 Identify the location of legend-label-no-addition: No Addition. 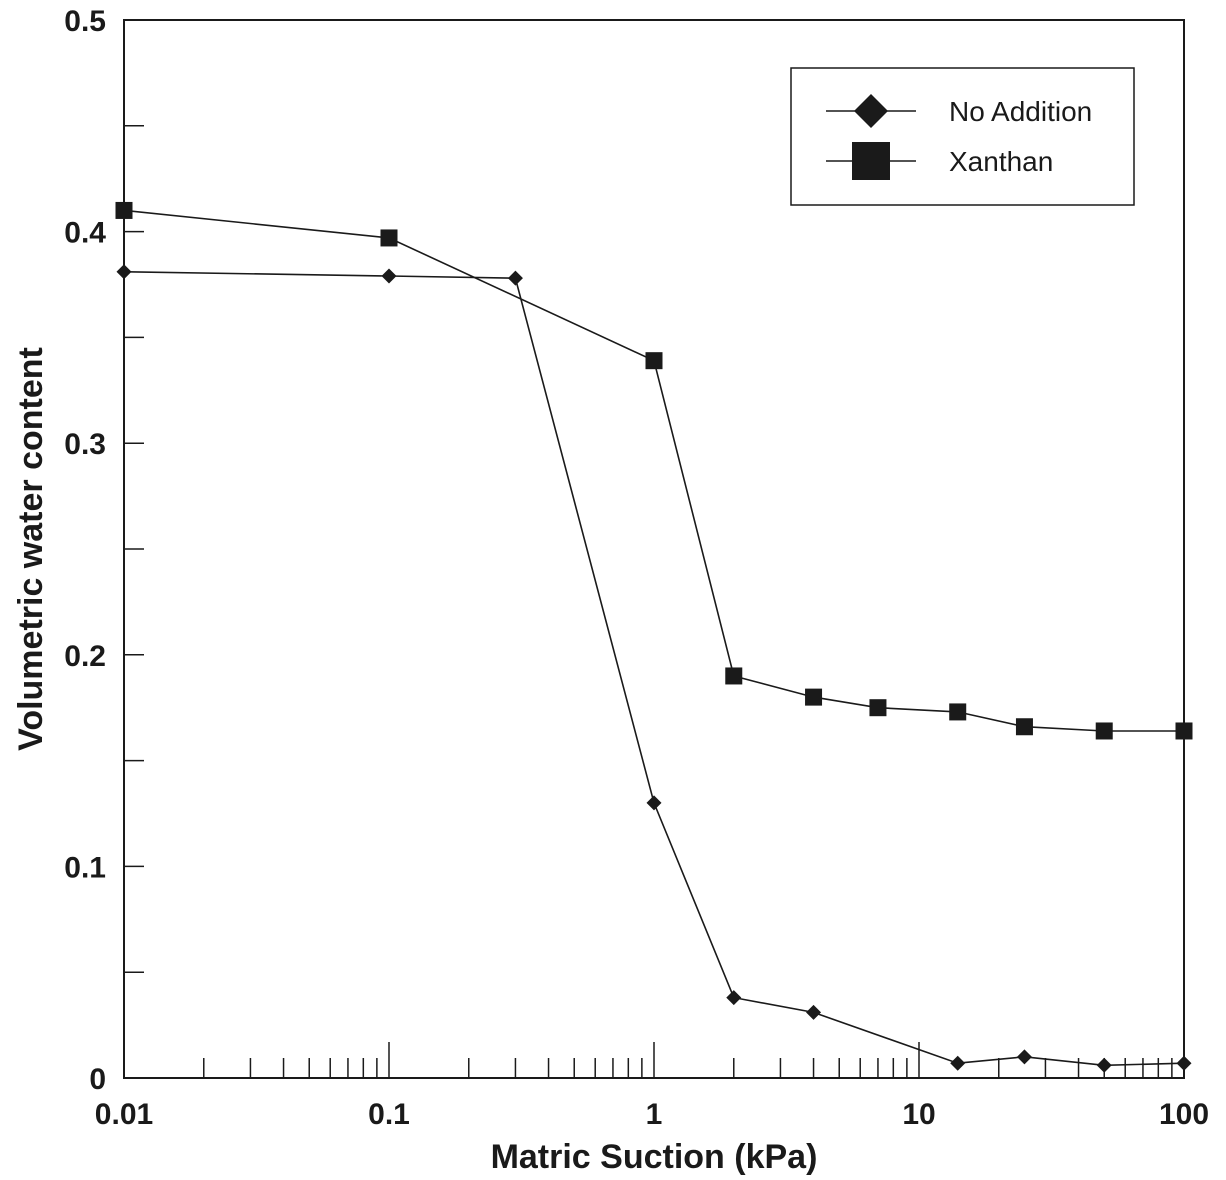
(1020, 111).